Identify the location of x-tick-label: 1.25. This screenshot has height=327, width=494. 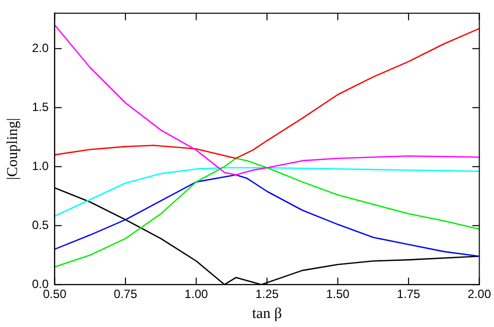
(267, 294).